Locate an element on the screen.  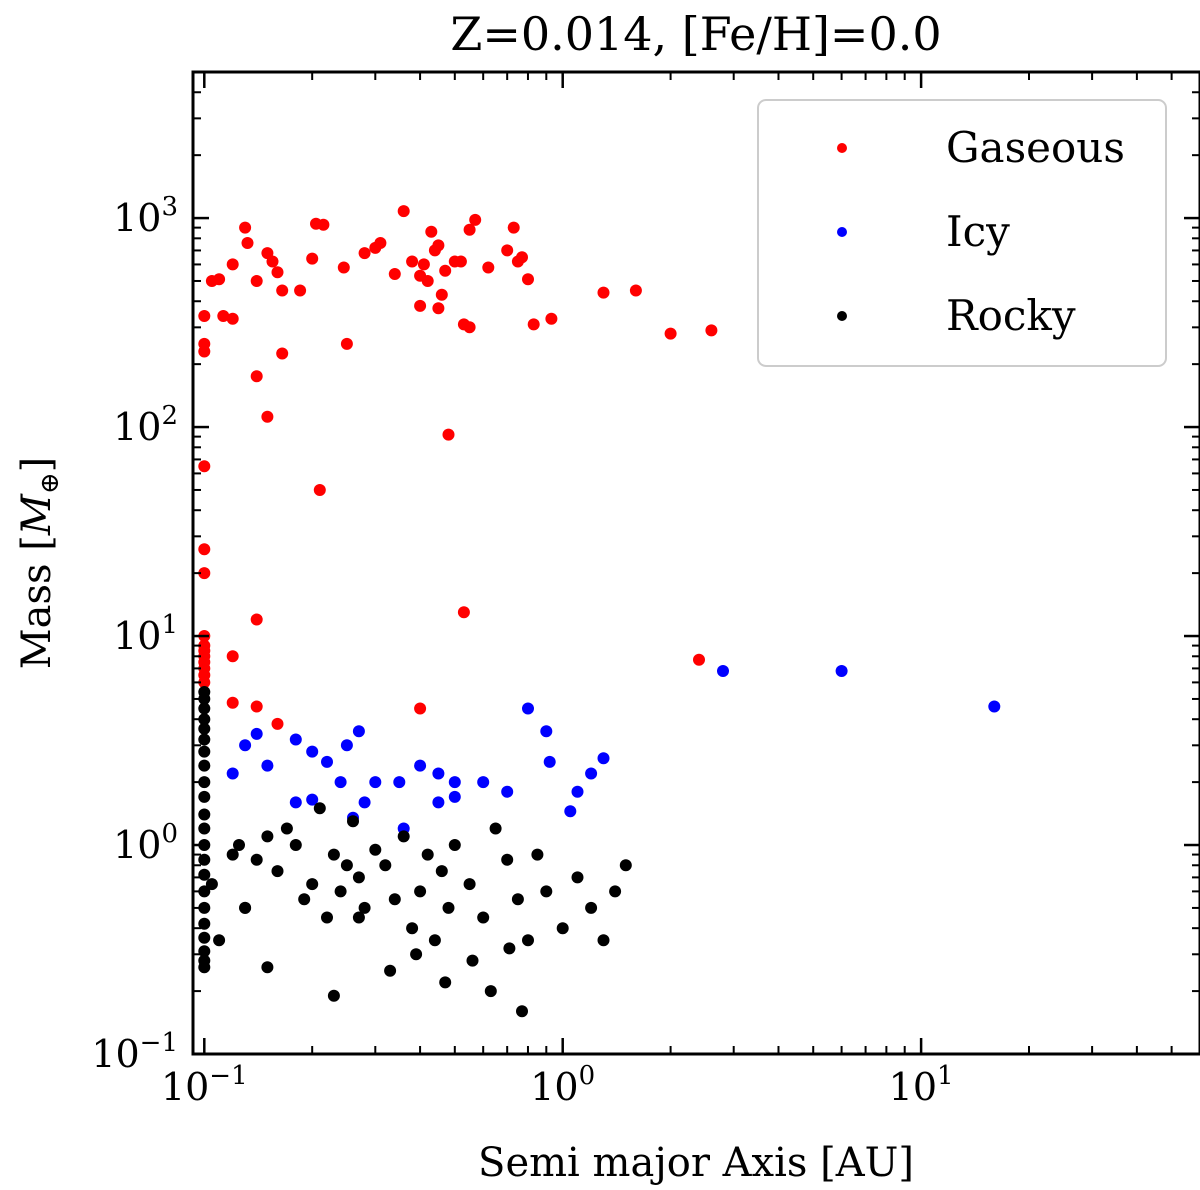
y-tick-label: 10² is located at coordinates (145, 425).